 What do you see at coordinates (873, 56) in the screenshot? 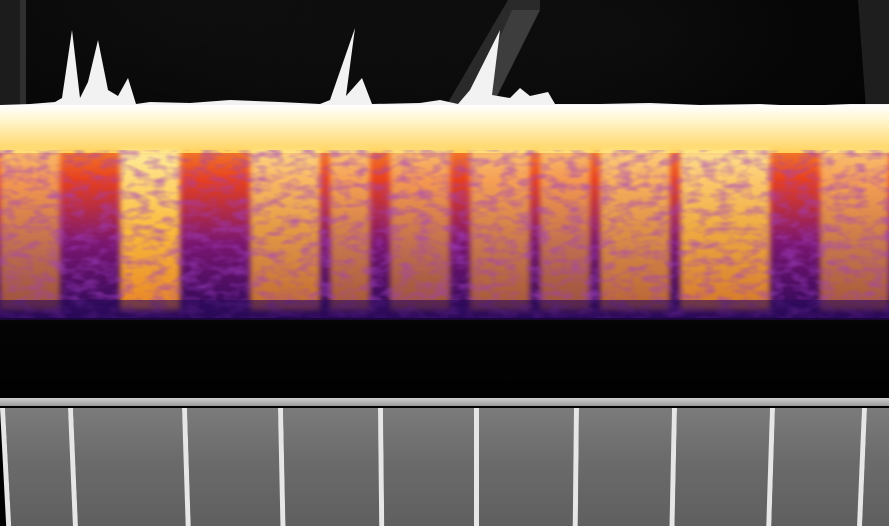
I see `far-right-strut` at bounding box center [873, 56].